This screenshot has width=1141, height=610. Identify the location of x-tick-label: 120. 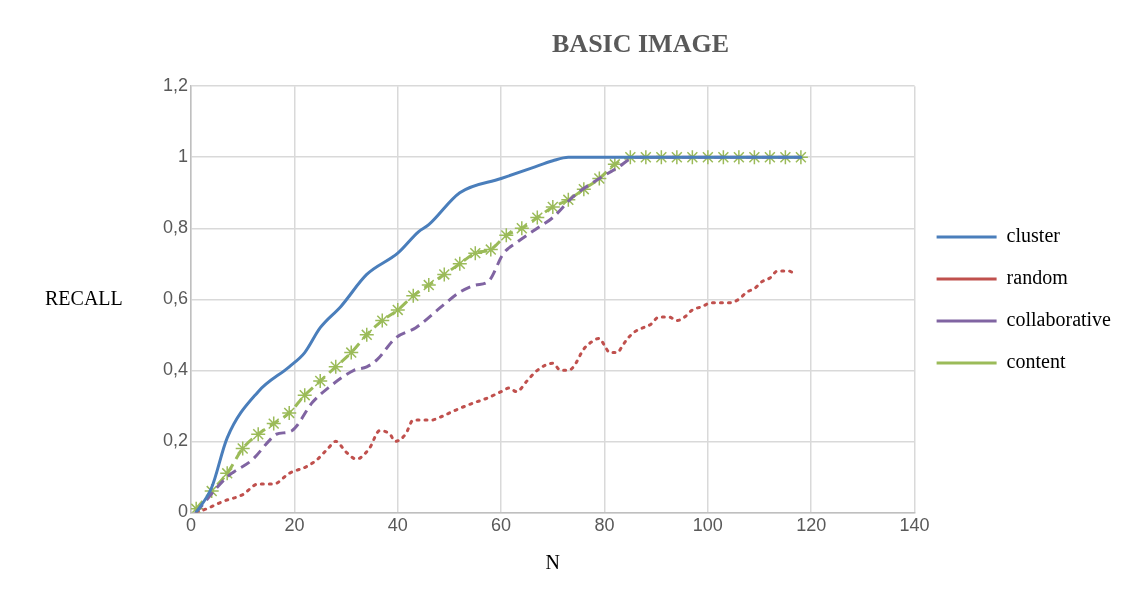
(811, 525).